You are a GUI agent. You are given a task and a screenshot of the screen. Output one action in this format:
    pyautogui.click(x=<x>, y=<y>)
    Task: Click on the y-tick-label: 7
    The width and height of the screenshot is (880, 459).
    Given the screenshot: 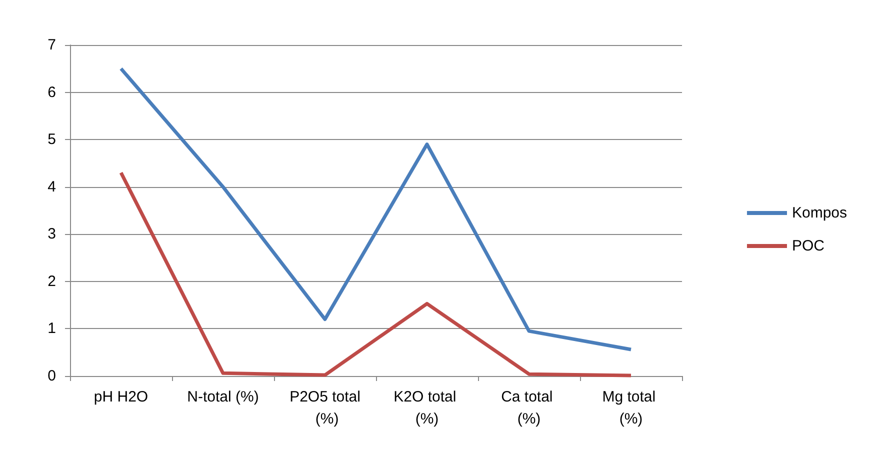 What is the action you would take?
    pyautogui.click(x=52, y=45)
    